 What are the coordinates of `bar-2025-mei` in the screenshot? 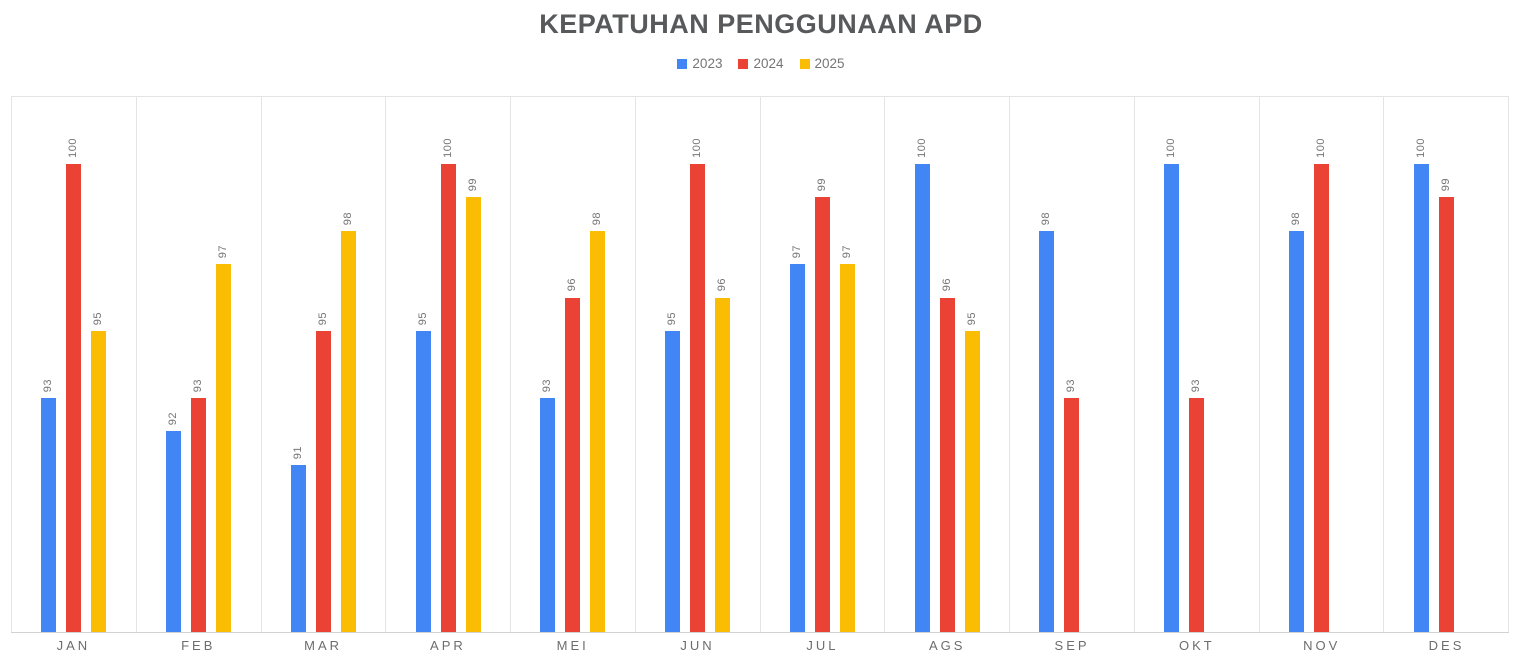 It's located at (598, 431).